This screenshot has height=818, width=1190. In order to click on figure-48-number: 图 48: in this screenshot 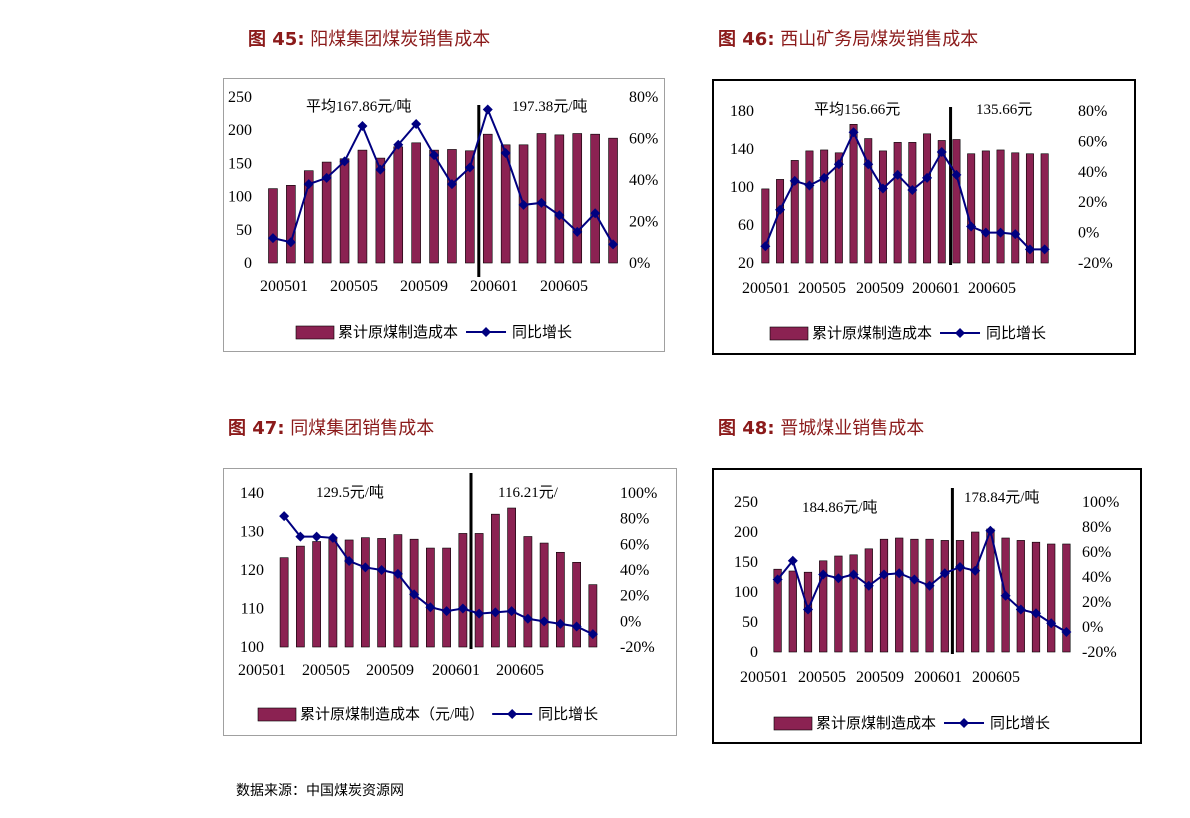, I will do `click(746, 428)`.